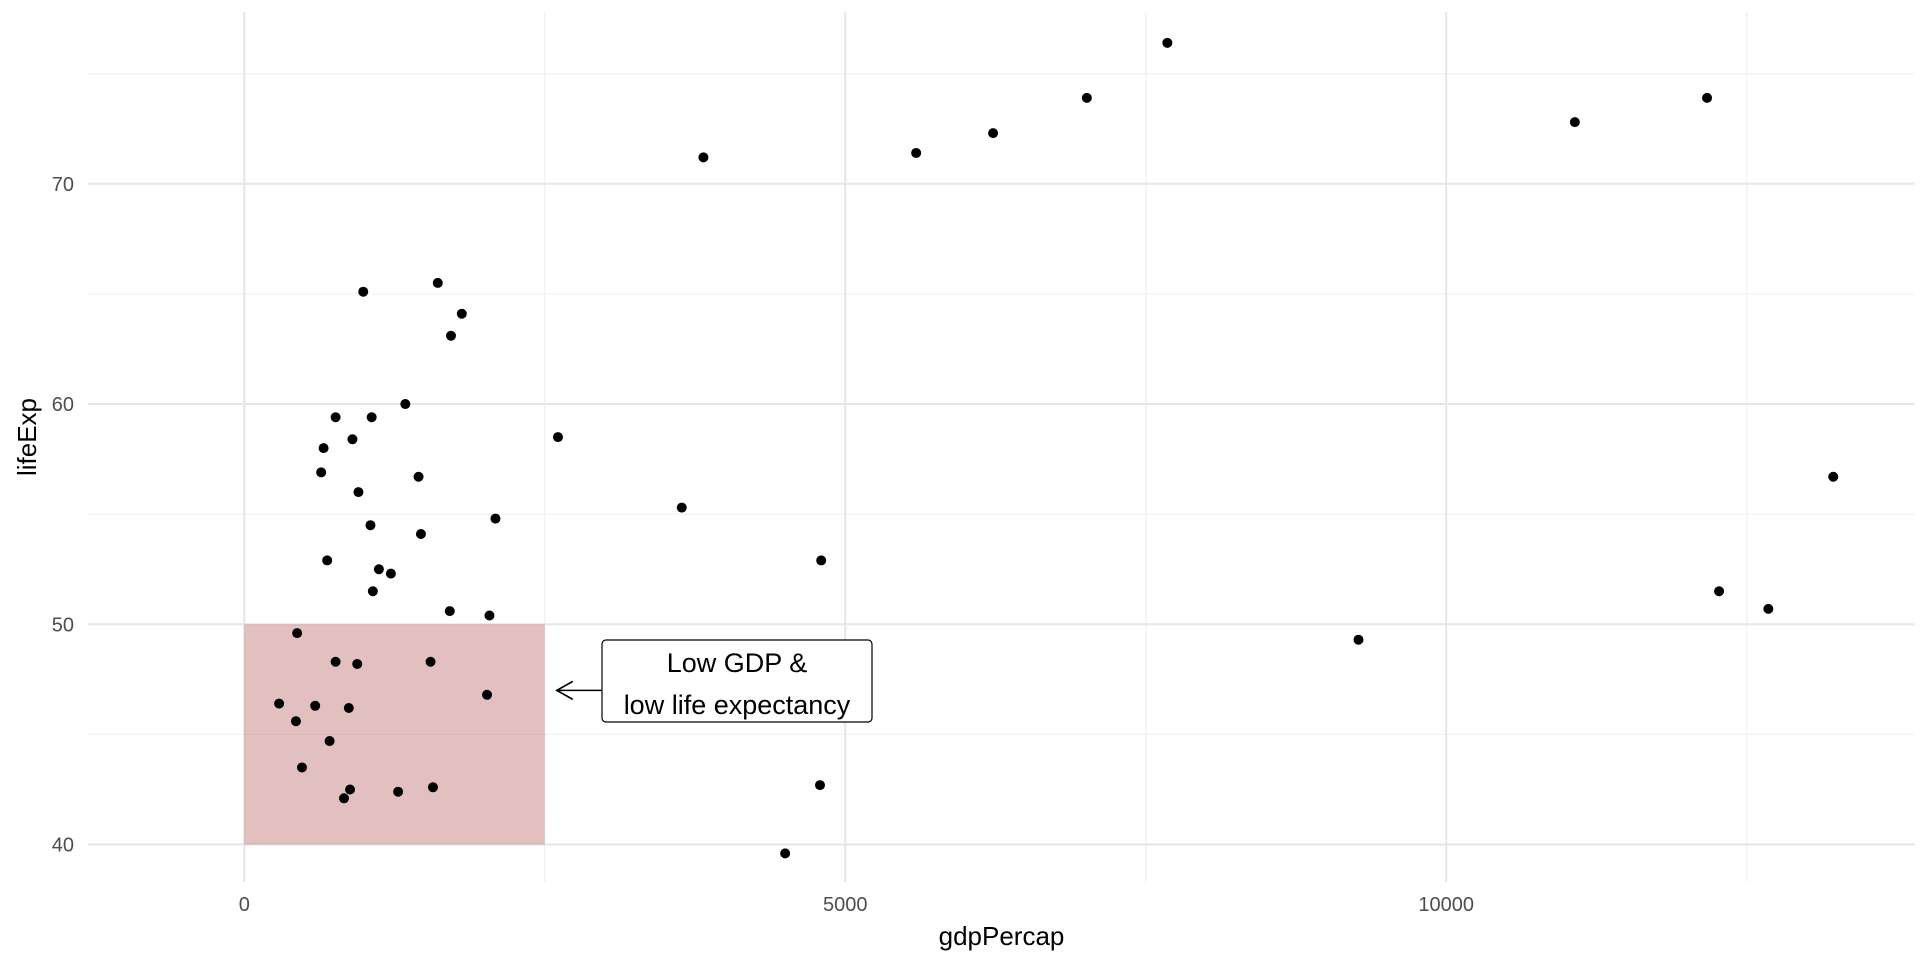  What do you see at coordinates (845, 905) in the screenshot?
I see `x-tick-label: 5000` at bounding box center [845, 905].